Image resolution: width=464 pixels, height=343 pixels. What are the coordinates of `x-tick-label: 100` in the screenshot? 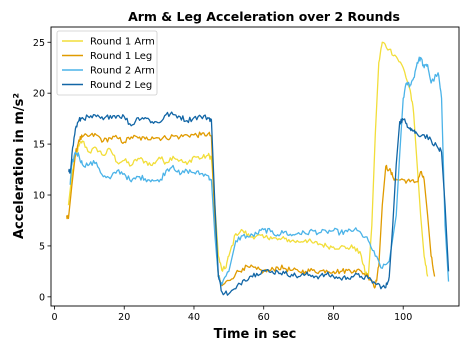 It's located at (403, 317).